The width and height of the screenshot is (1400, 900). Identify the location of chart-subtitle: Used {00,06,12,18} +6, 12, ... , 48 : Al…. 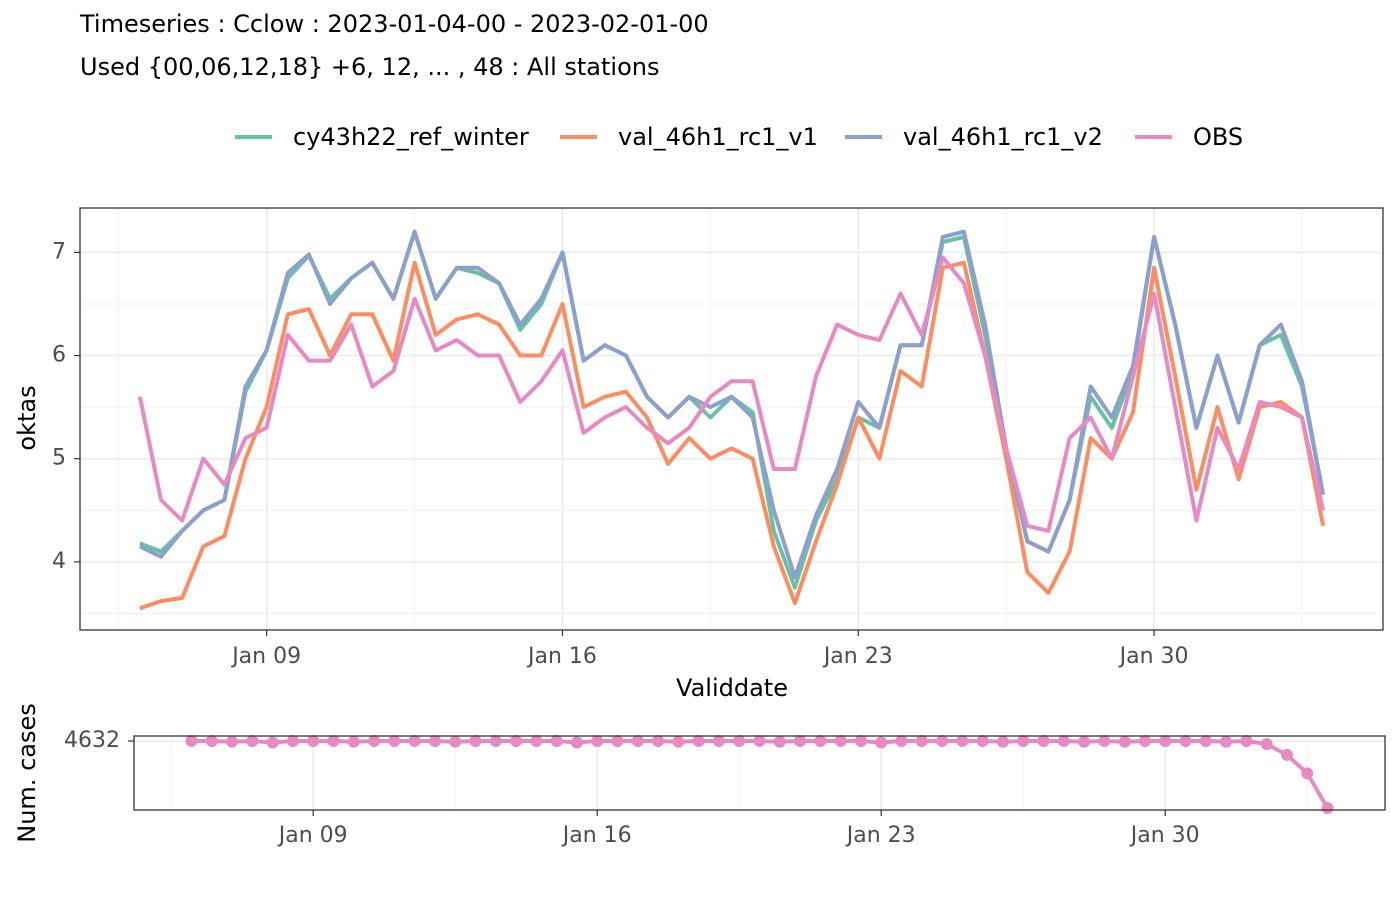
(369, 67).